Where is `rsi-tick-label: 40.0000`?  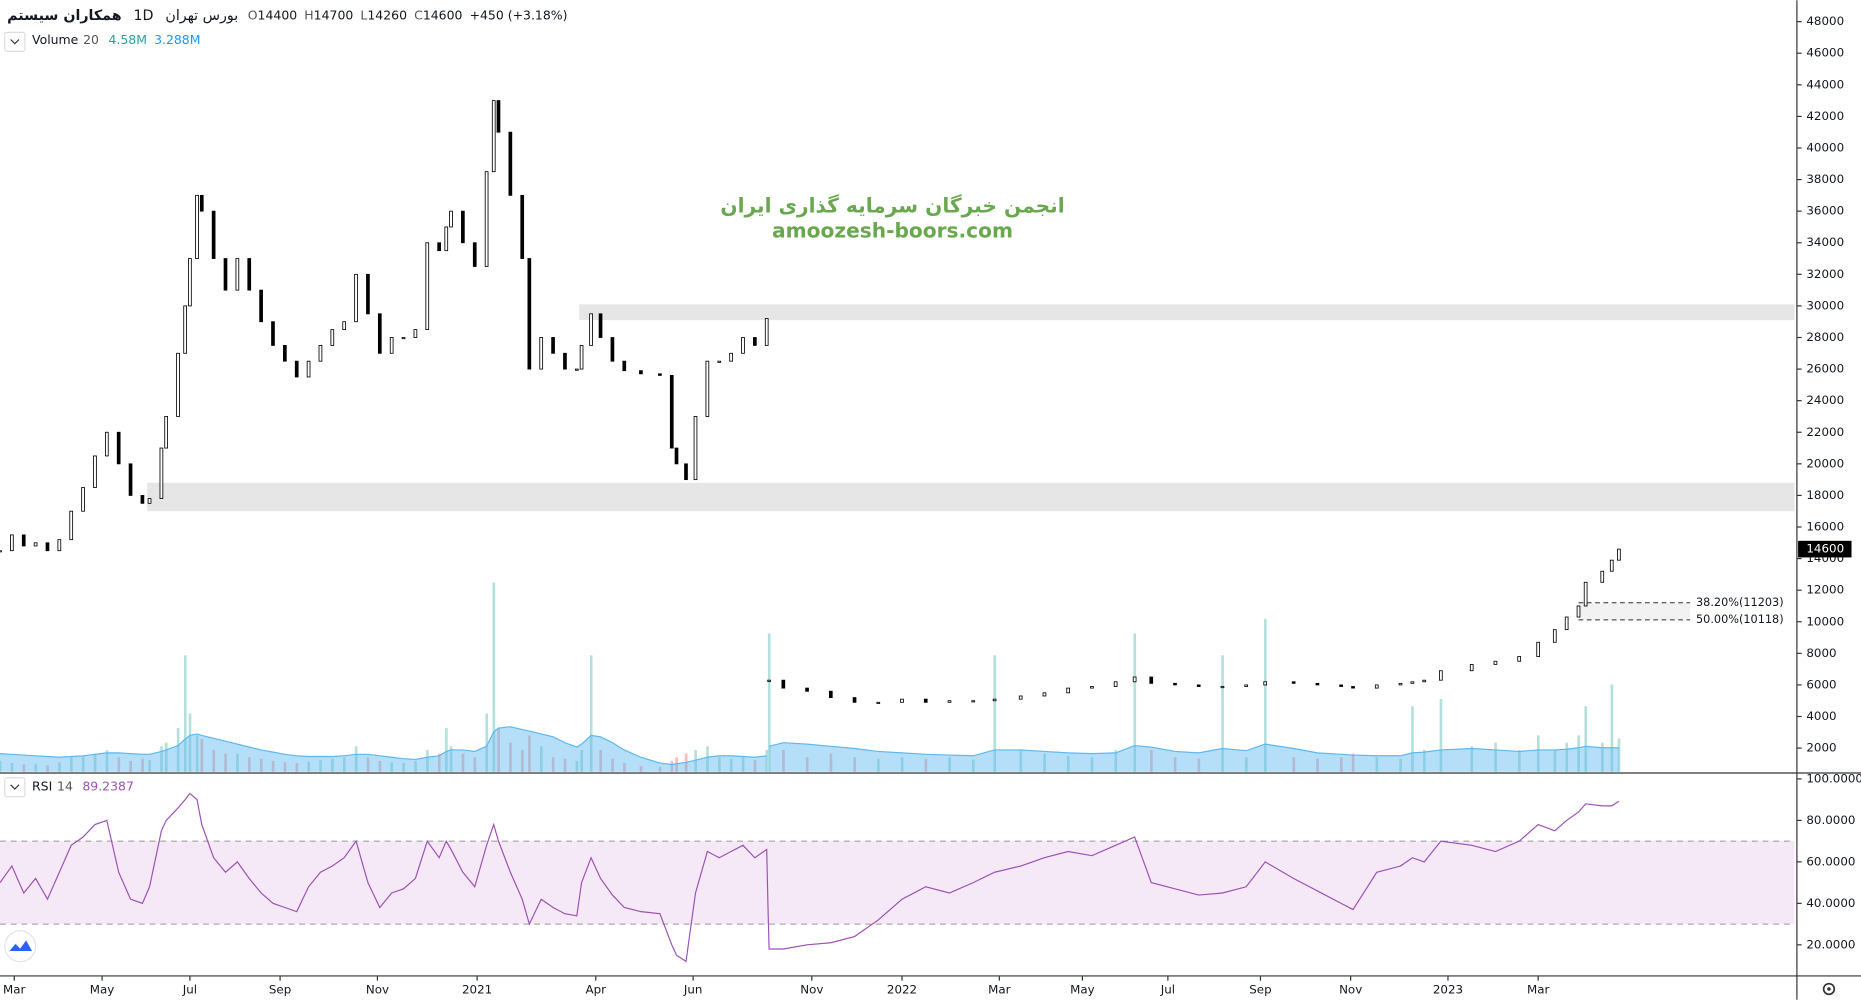 rsi-tick-label: 40.0000 is located at coordinates (1830, 903).